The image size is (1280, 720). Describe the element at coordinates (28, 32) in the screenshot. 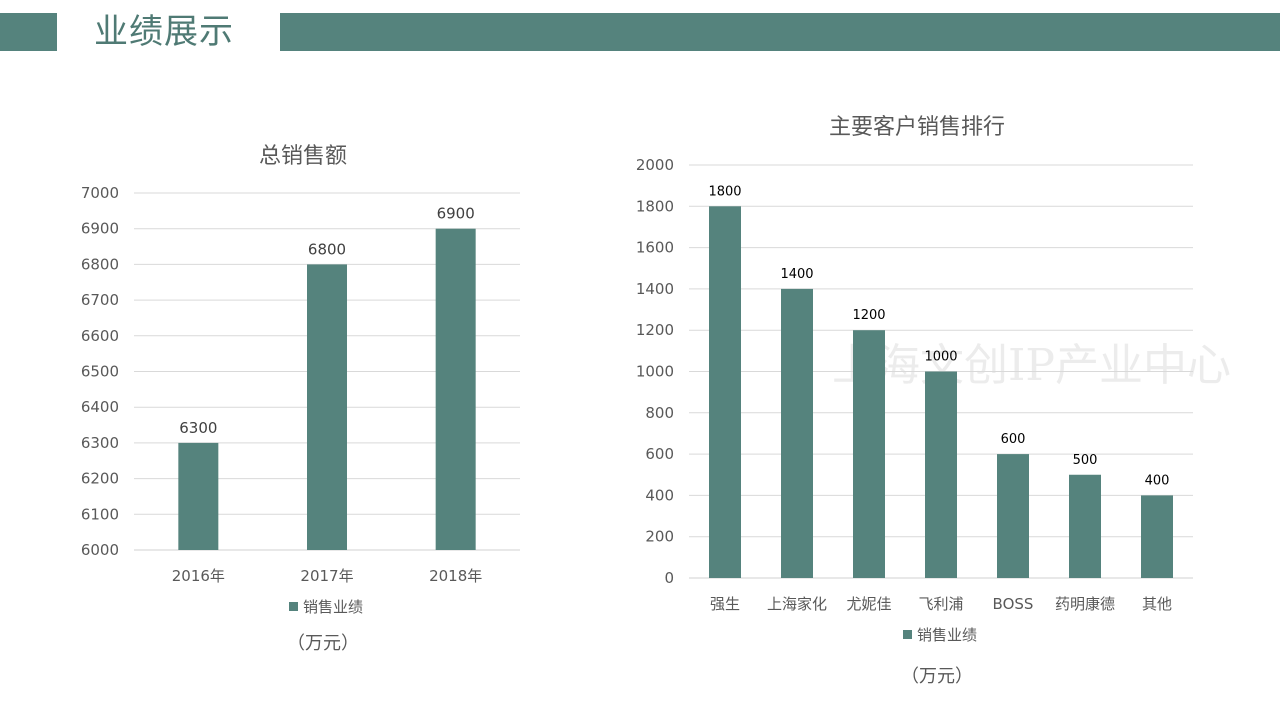

I see `header-band-left` at that location.